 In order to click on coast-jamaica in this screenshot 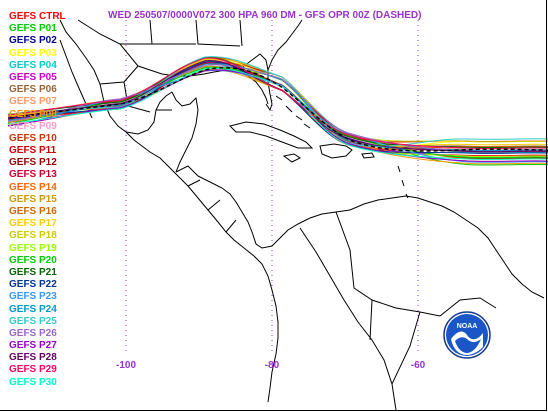, I will do `click(291, 158)`.